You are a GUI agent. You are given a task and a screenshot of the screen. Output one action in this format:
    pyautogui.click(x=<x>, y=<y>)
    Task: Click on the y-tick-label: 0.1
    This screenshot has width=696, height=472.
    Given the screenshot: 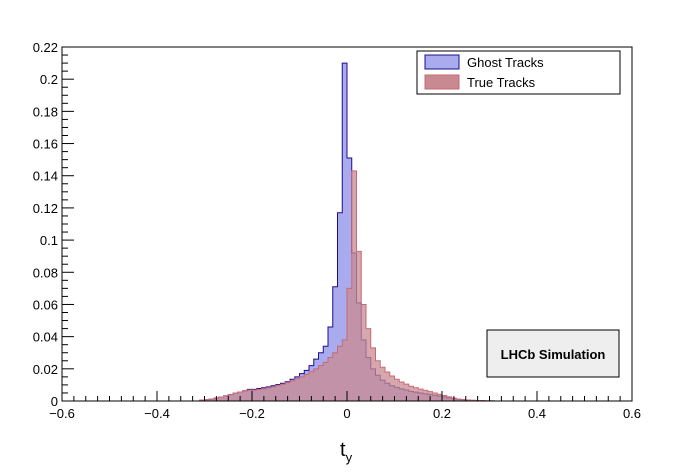 What is the action you would take?
    pyautogui.click(x=49, y=240)
    